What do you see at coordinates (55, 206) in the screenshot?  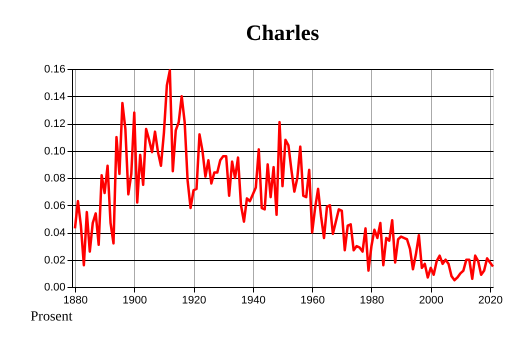 I see `y-tick-label: 0.06` at bounding box center [55, 206].